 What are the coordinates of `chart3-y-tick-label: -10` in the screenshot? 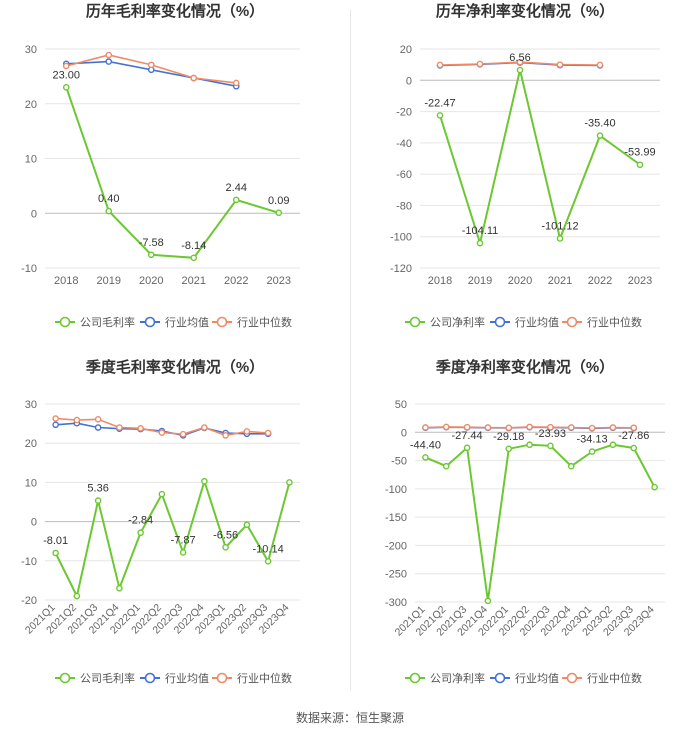 It's located at (29, 562).